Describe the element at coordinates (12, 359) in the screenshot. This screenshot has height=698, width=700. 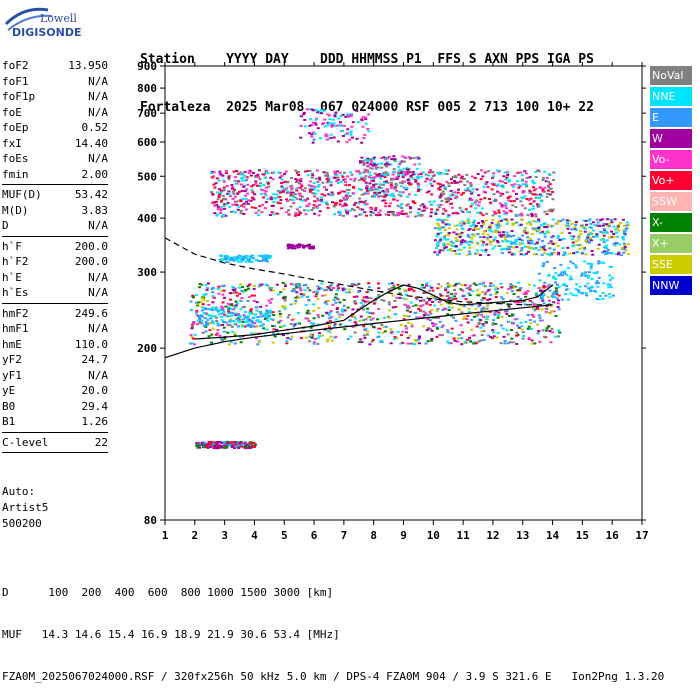
I see `param-name: yF2` at that location.